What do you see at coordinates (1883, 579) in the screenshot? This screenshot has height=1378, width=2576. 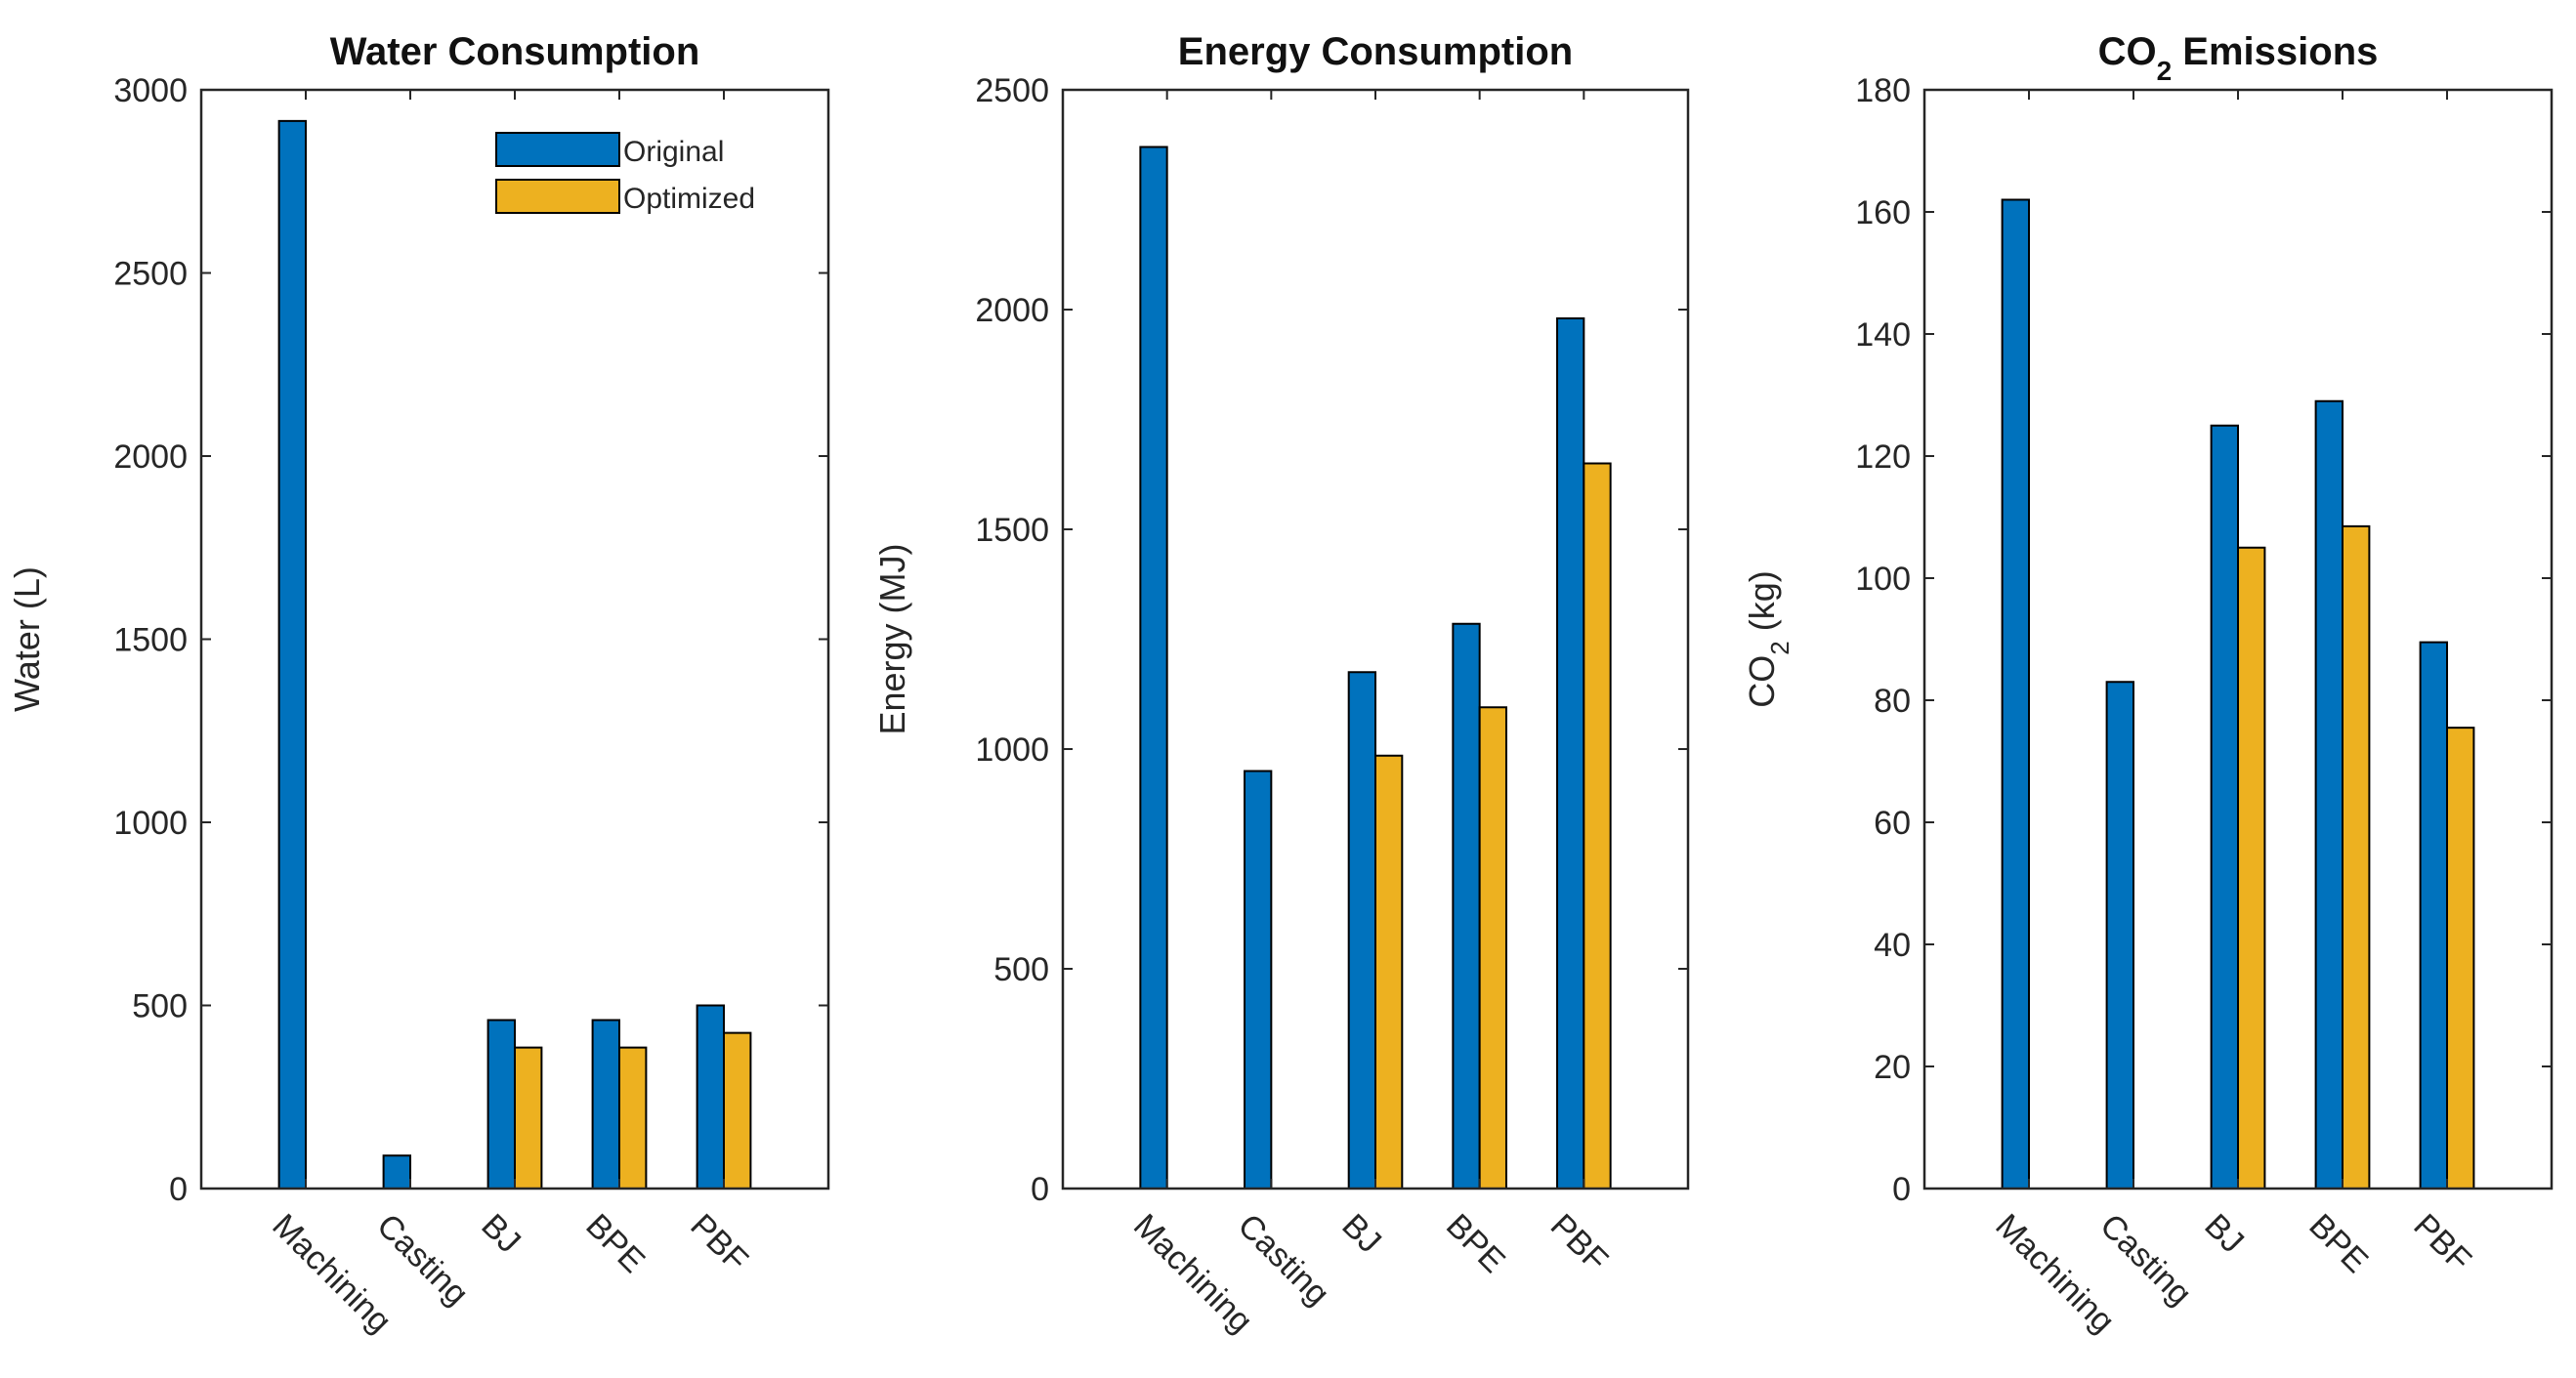 I see `y-tick-label: 100` at bounding box center [1883, 579].